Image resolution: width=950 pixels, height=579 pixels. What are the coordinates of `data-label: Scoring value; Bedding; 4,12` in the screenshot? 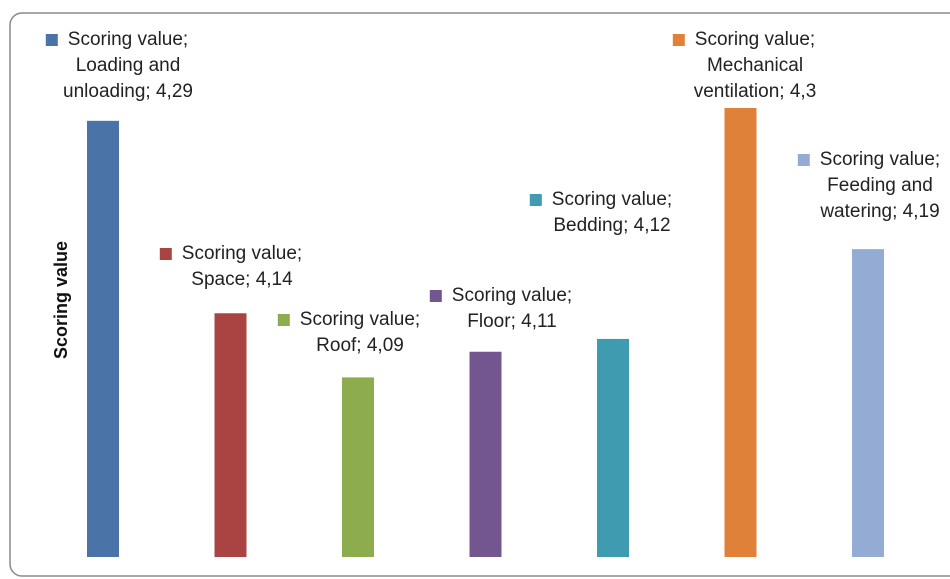 It's located at (612, 212).